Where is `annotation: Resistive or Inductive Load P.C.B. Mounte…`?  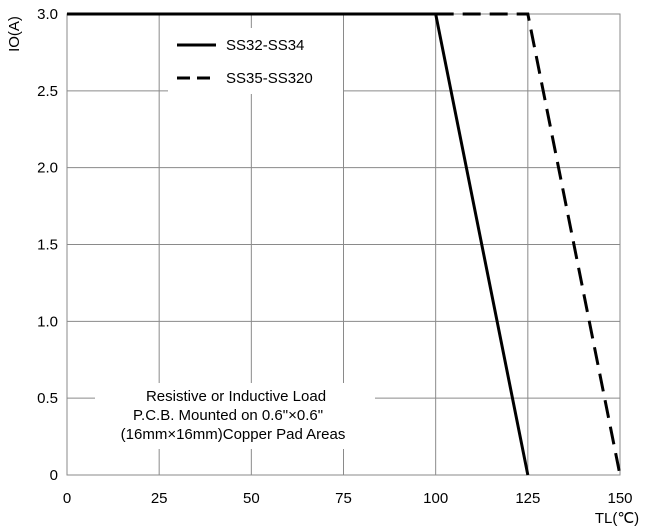 annotation: Resistive or Inductive Load P.C.B. Mounte… is located at coordinates (235, 416).